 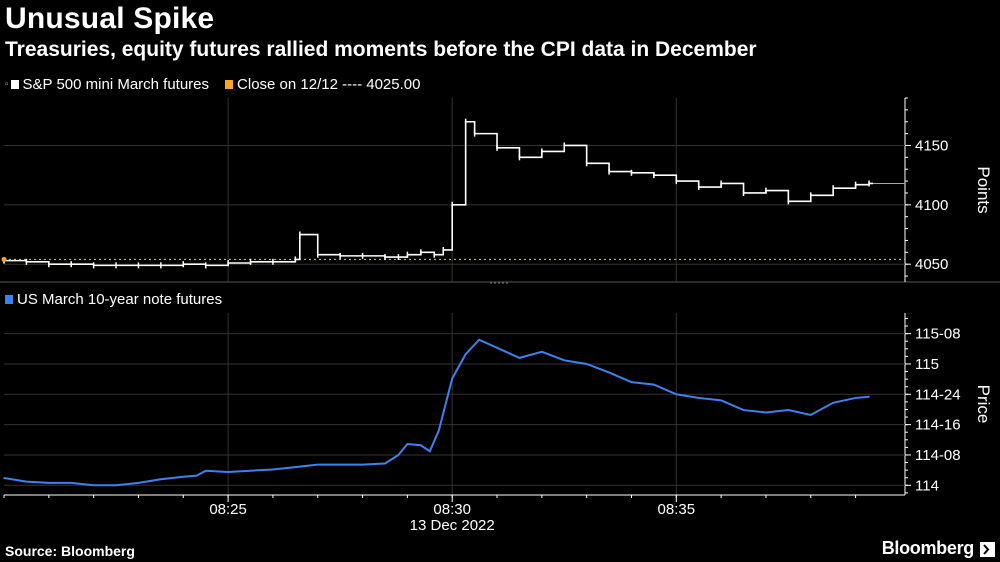 I want to click on legend-marker-icon: ▫, so click(x=7, y=84).